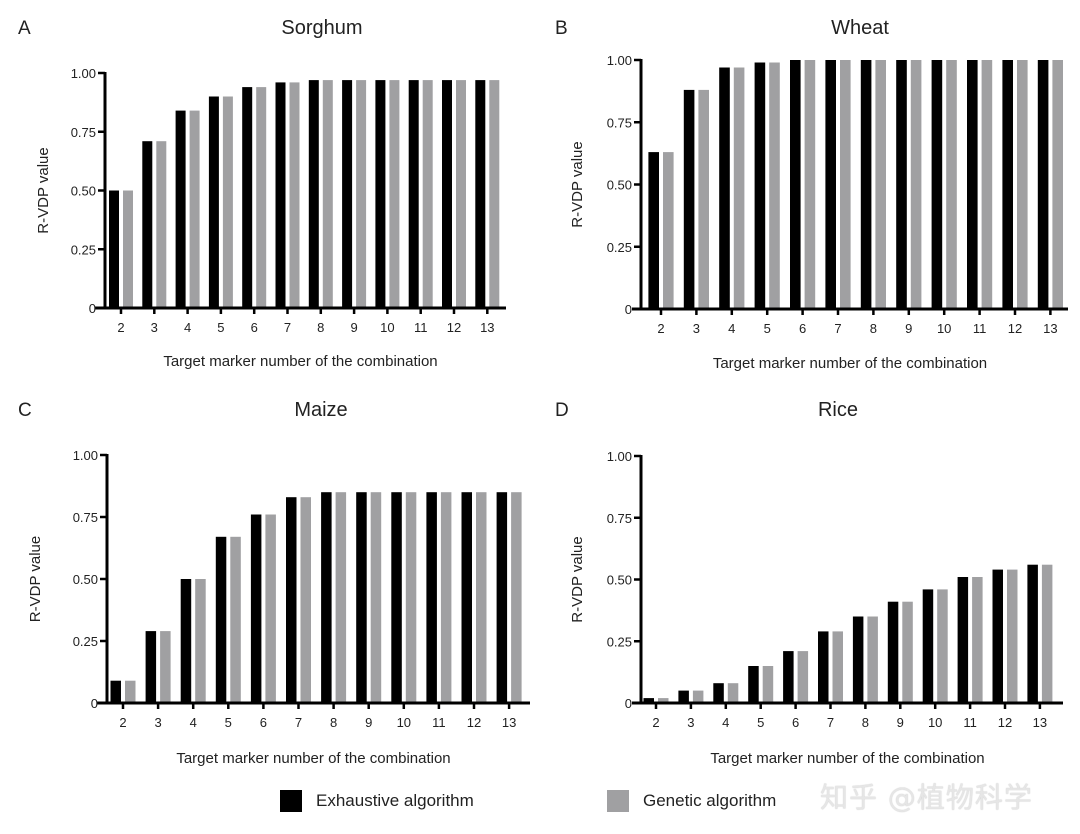 The height and width of the screenshot is (834, 1080). I want to click on x-tick-label-a-8: 8, so click(320, 327).